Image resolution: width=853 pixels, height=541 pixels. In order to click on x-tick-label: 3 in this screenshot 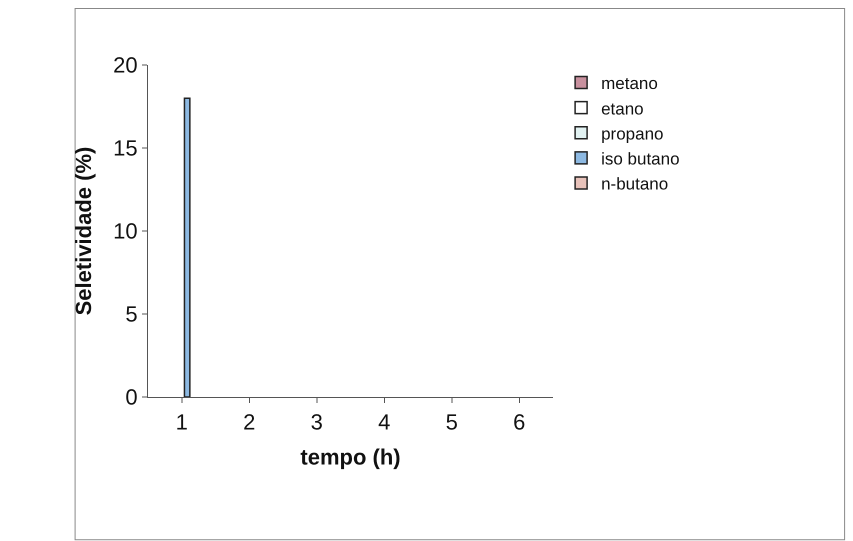, I will do `click(316, 421)`.